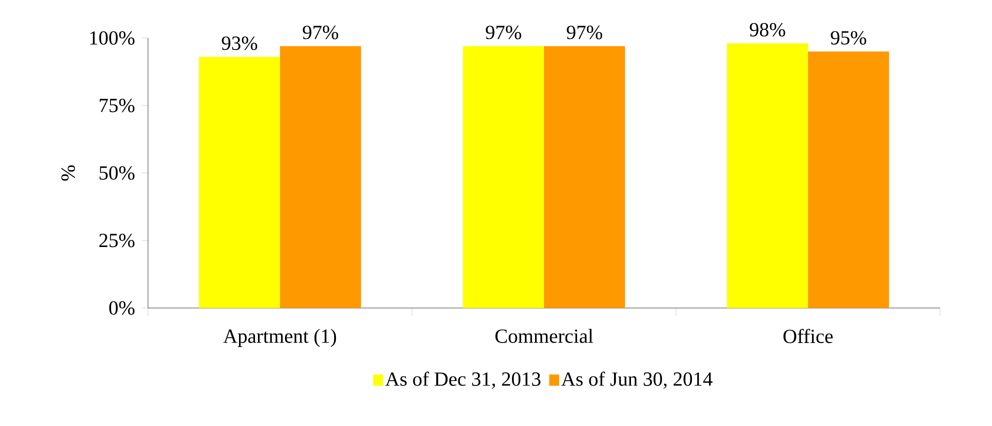 The width and height of the screenshot is (992, 426). Describe the element at coordinates (279, 338) in the screenshot. I see `x-tick-label: Apartment (1)` at that location.